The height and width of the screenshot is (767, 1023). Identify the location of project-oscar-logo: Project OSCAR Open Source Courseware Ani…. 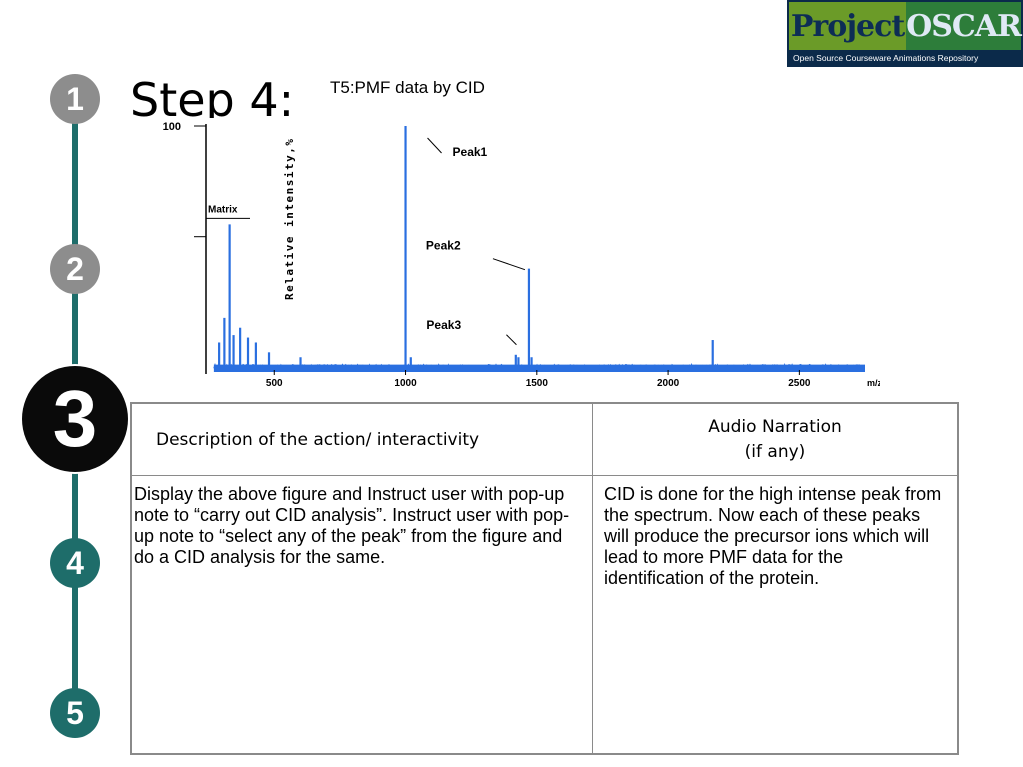
(905, 33).